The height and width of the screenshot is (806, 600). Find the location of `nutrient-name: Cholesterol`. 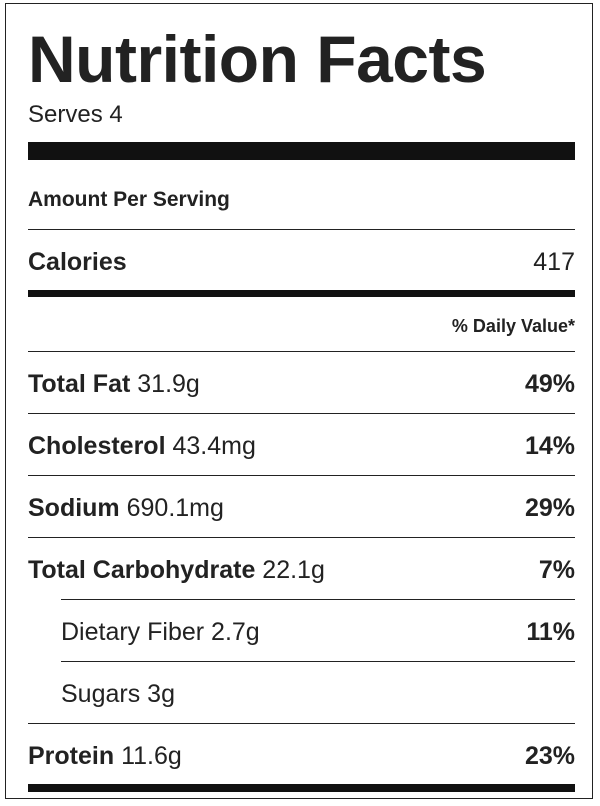

nutrient-name: Cholesterol is located at coordinates (97, 446).